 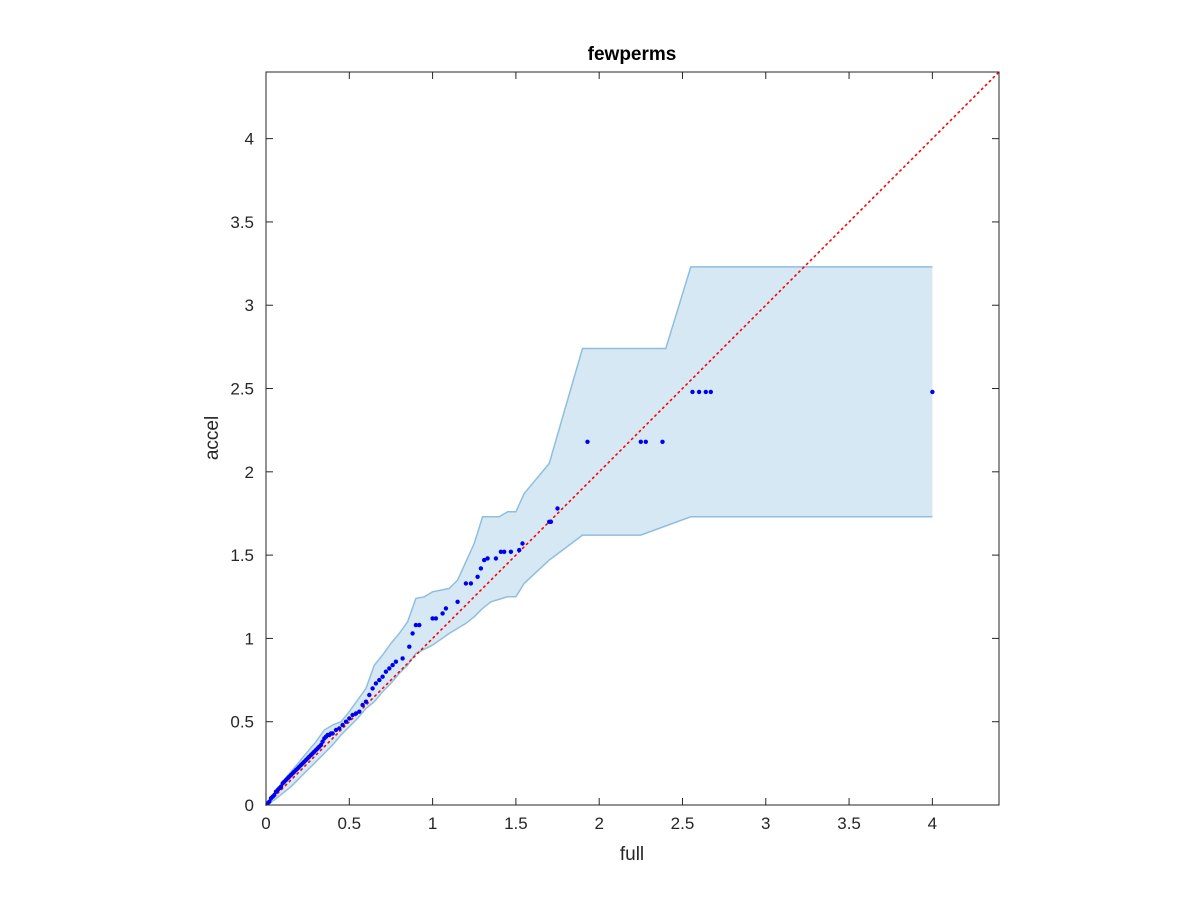 I want to click on y-tick-label: 1.5, so click(x=242, y=555).